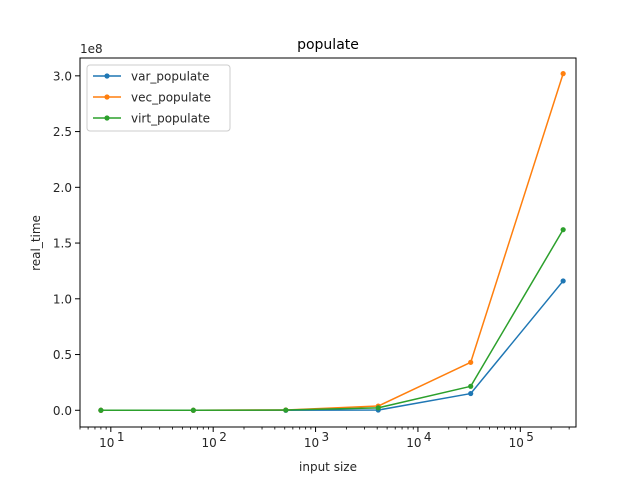 The height and width of the screenshot is (480, 640). I want to click on y-tick-label: 1.0, so click(62, 299).